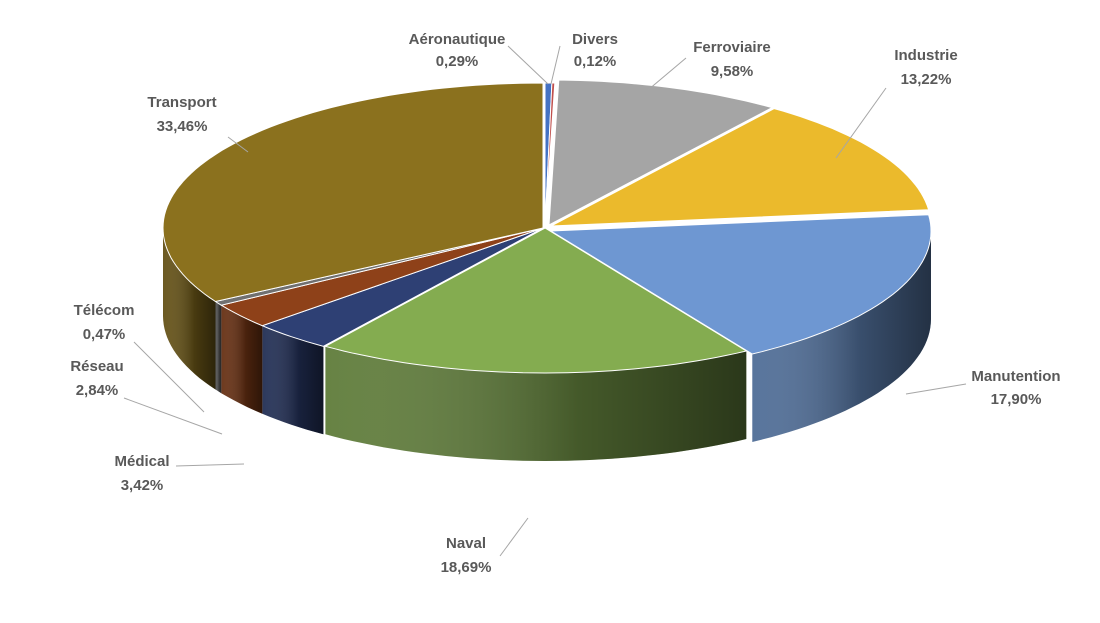 Image resolution: width=1100 pixels, height=623 pixels. What do you see at coordinates (550, 155) in the screenshot?
I see `pie-slice-divers` at bounding box center [550, 155].